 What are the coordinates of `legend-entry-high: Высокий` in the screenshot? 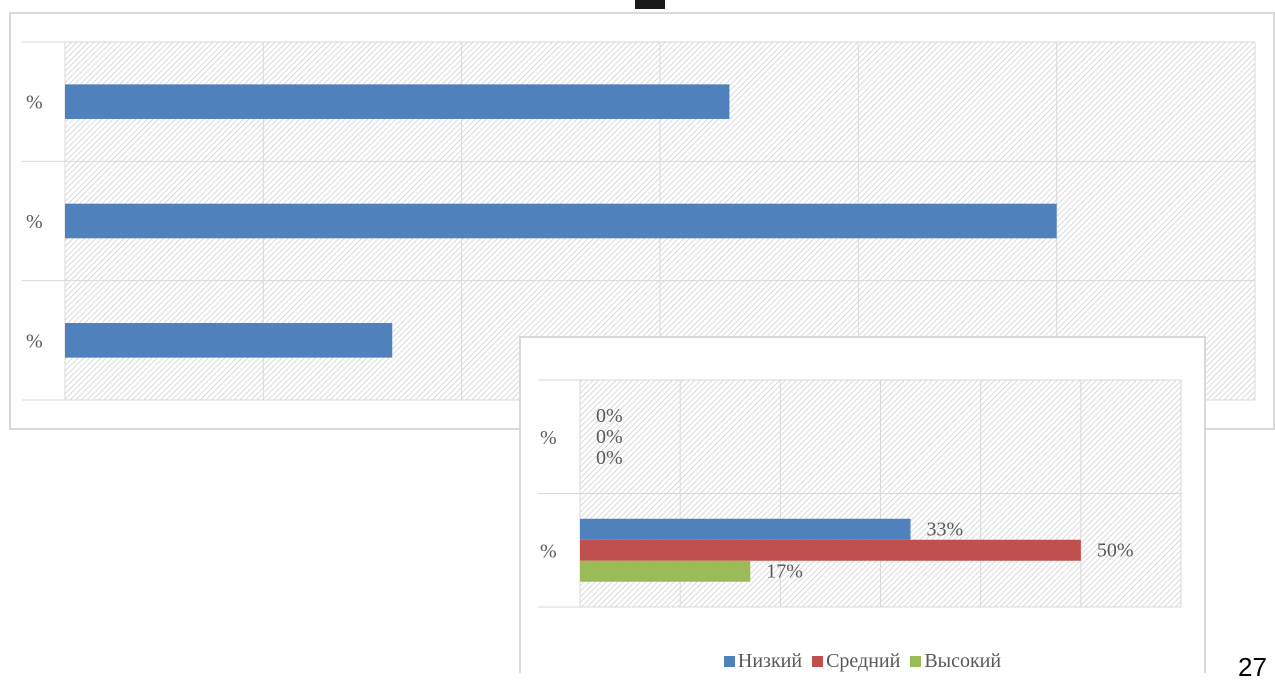 It's located at (955, 661).